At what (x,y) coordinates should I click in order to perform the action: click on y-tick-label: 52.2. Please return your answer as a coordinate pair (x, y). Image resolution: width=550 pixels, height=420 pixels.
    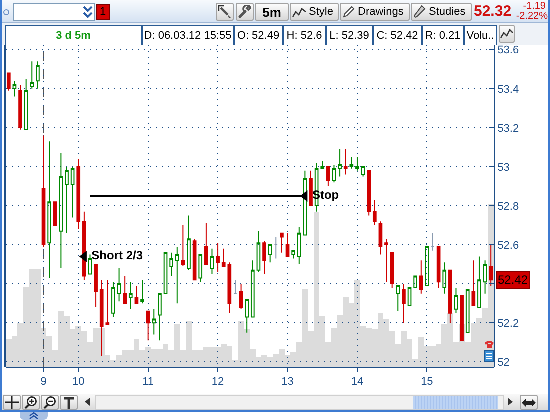
    Looking at the image, I should click on (509, 324).